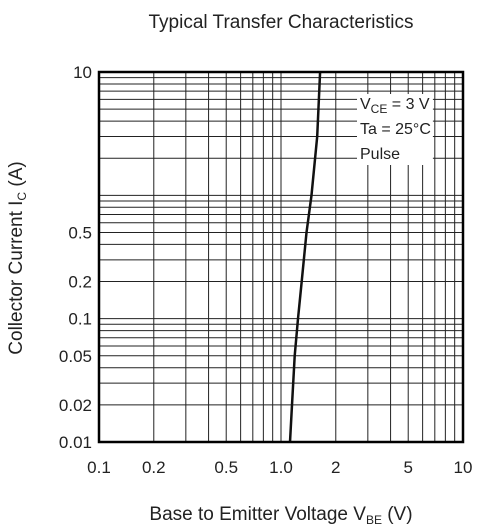 The width and height of the screenshot is (486, 530). Describe the element at coordinates (75, 442) in the screenshot. I see `y-tick-label: 0.01` at that location.